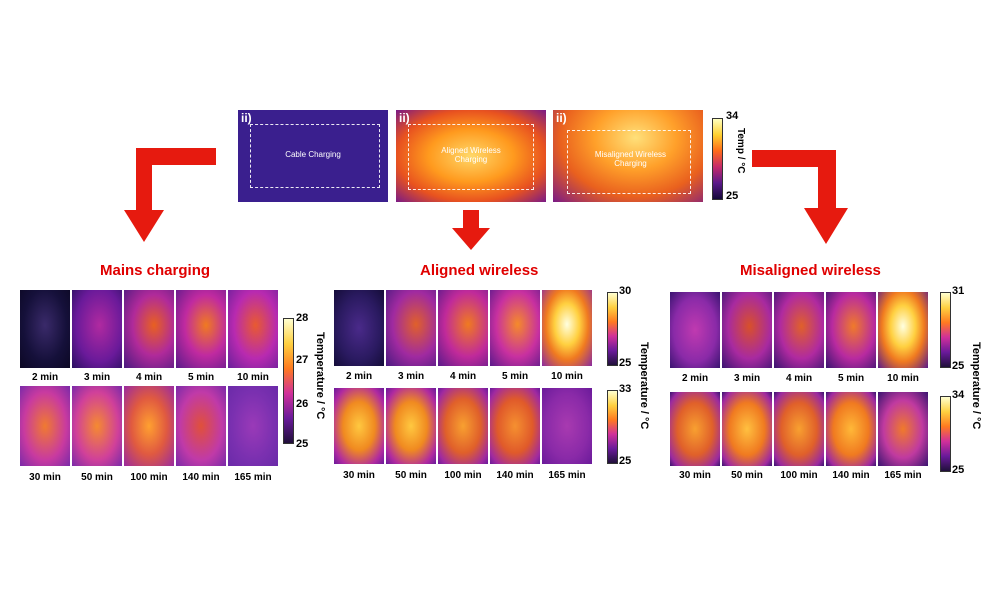  What do you see at coordinates (945, 330) in the screenshot?
I see `misaligned-colorbar-top` at bounding box center [945, 330].